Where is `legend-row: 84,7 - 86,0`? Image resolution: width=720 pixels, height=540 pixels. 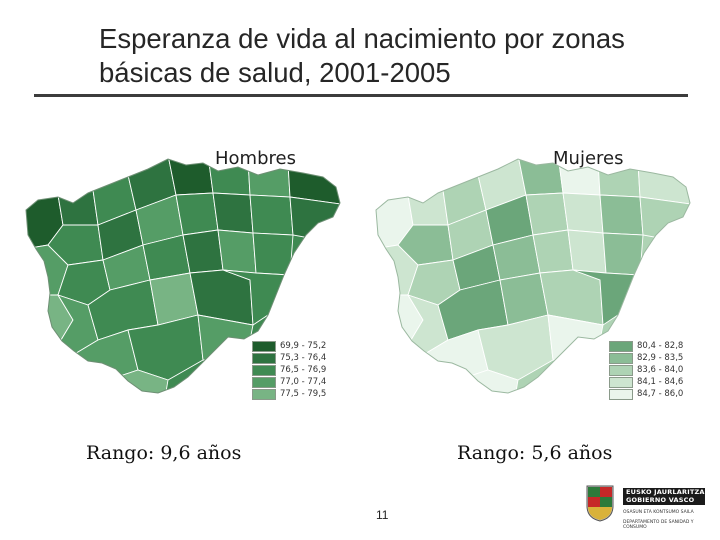
legend-row: 84,7 - 86,0 is located at coordinates (659, 394).